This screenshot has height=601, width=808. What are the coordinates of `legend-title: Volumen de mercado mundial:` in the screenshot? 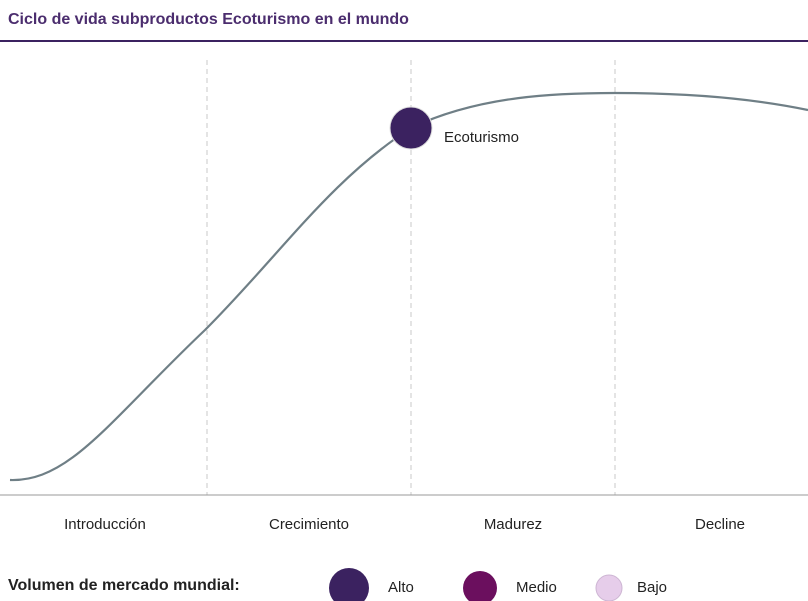 It's located at (124, 585).